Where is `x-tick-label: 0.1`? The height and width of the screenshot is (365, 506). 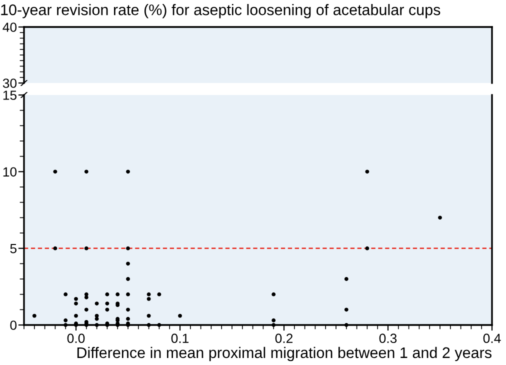 x-tick-label: 0.1 is located at coordinates (180, 339).